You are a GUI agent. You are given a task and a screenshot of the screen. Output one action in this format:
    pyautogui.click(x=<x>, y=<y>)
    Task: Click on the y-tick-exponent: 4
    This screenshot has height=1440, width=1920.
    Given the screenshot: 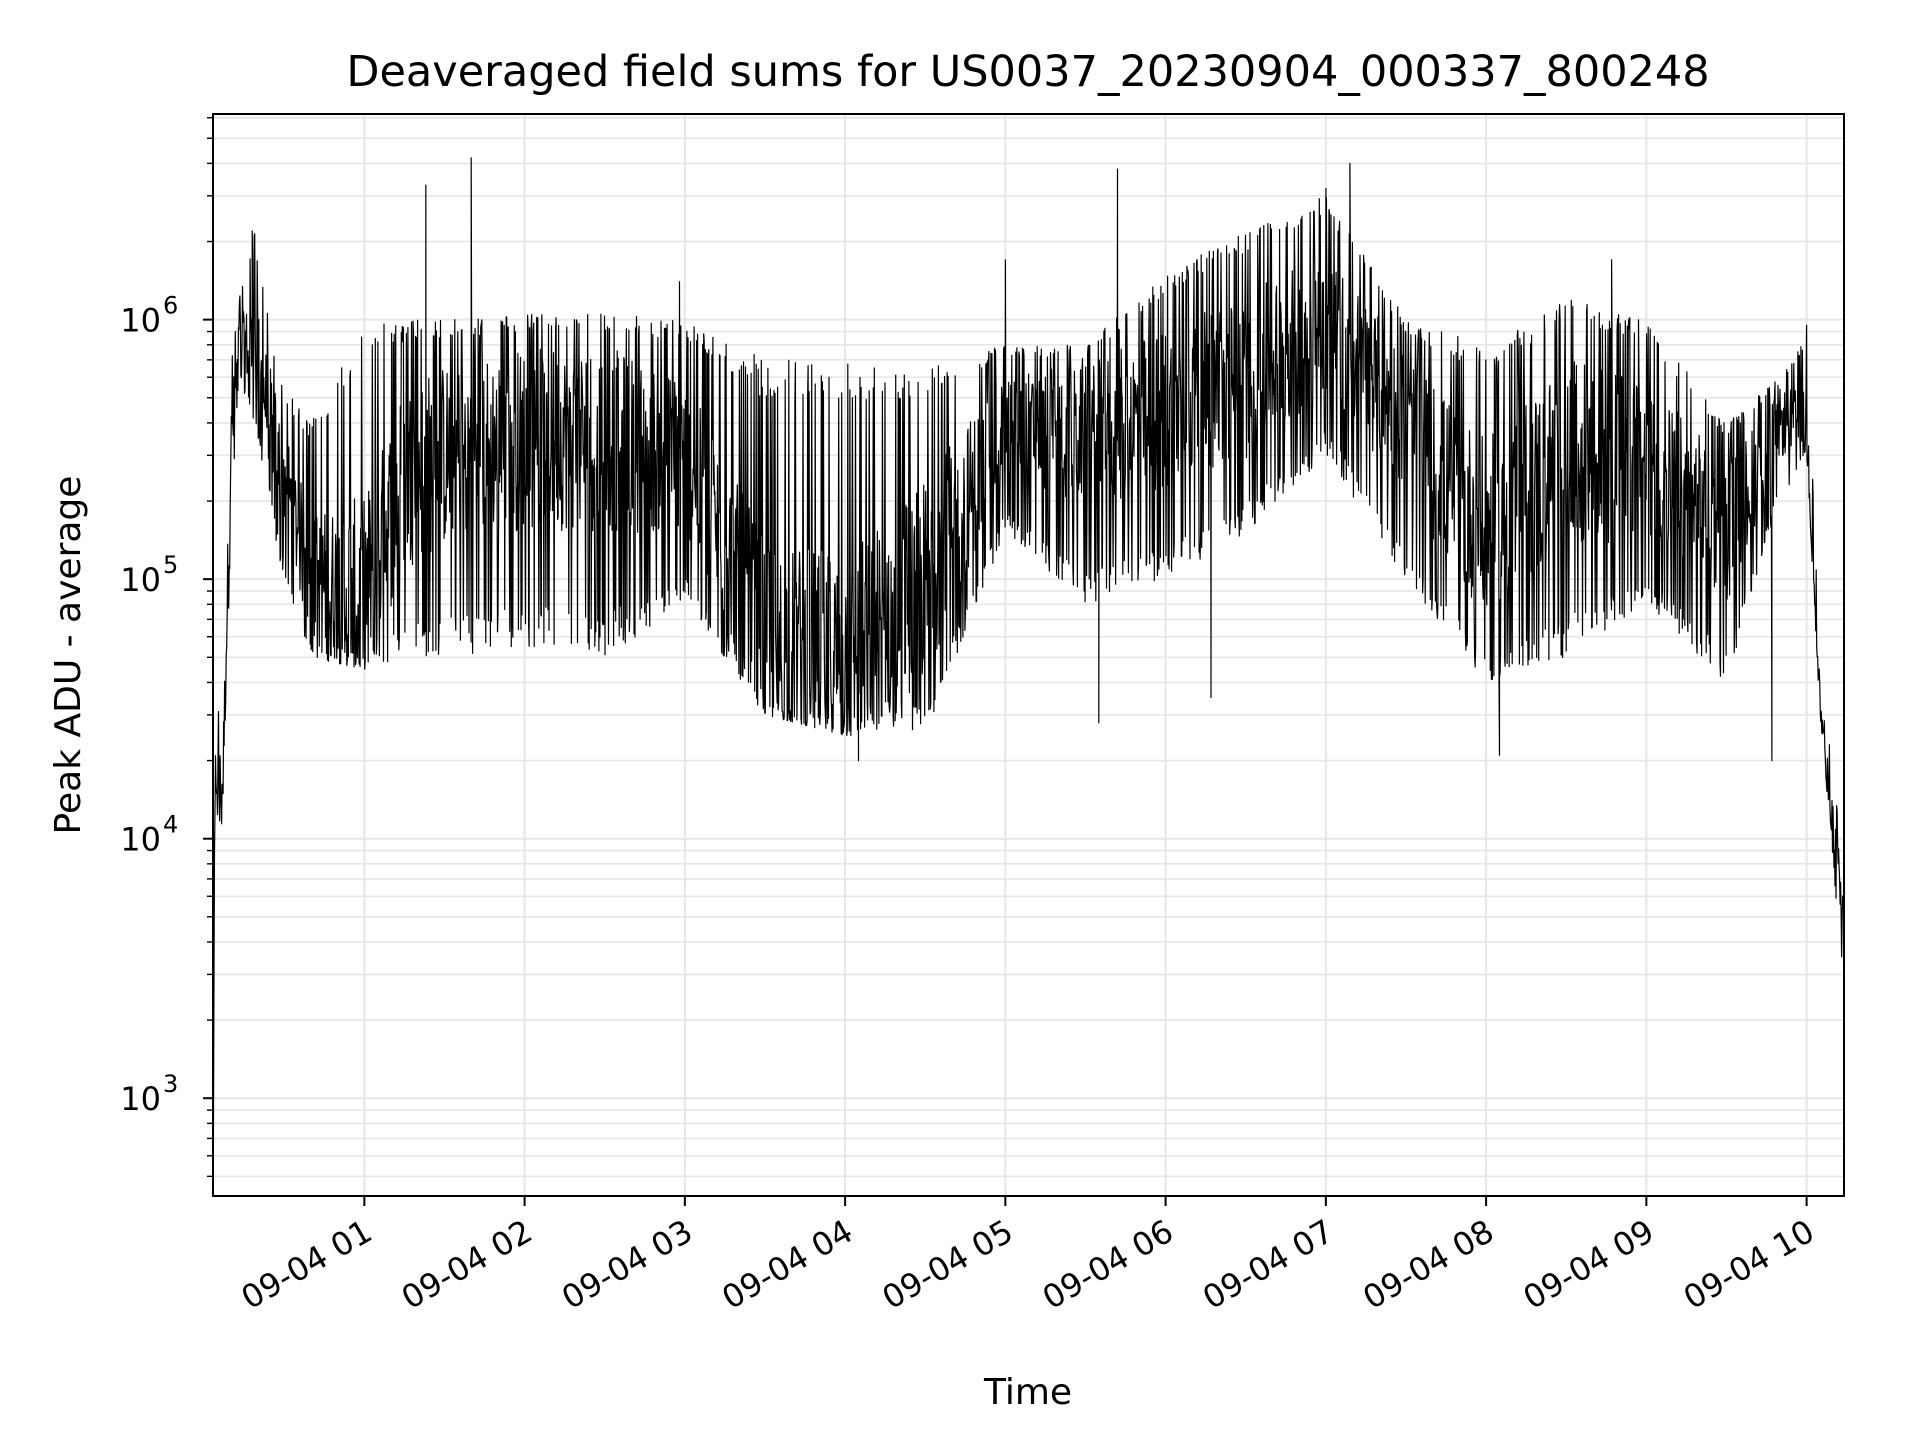 What is the action you would take?
    pyautogui.click(x=170, y=825)
    